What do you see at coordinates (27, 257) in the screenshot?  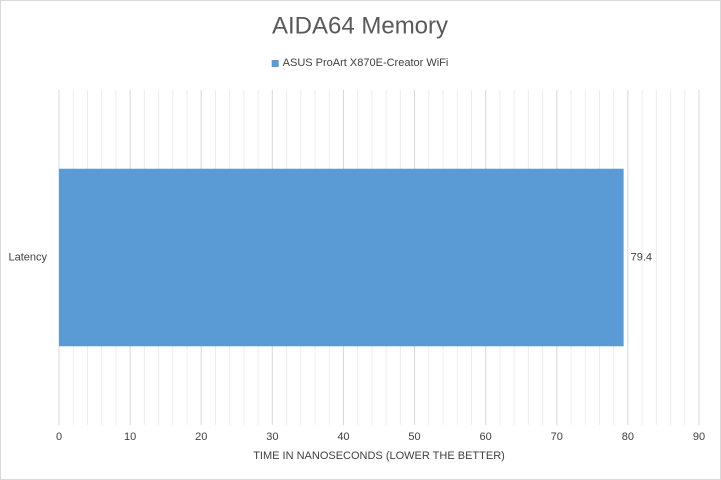 I see `y-tick-label: Latency` at bounding box center [27, 257].